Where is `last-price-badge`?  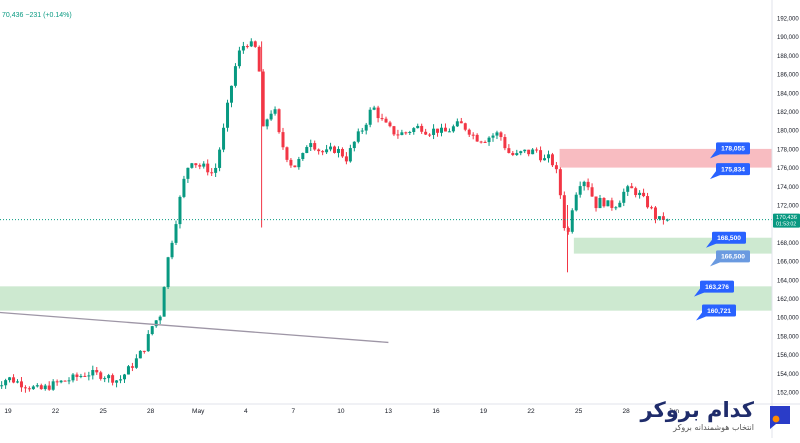
last-price-badge is located at coordinates (786, 220).